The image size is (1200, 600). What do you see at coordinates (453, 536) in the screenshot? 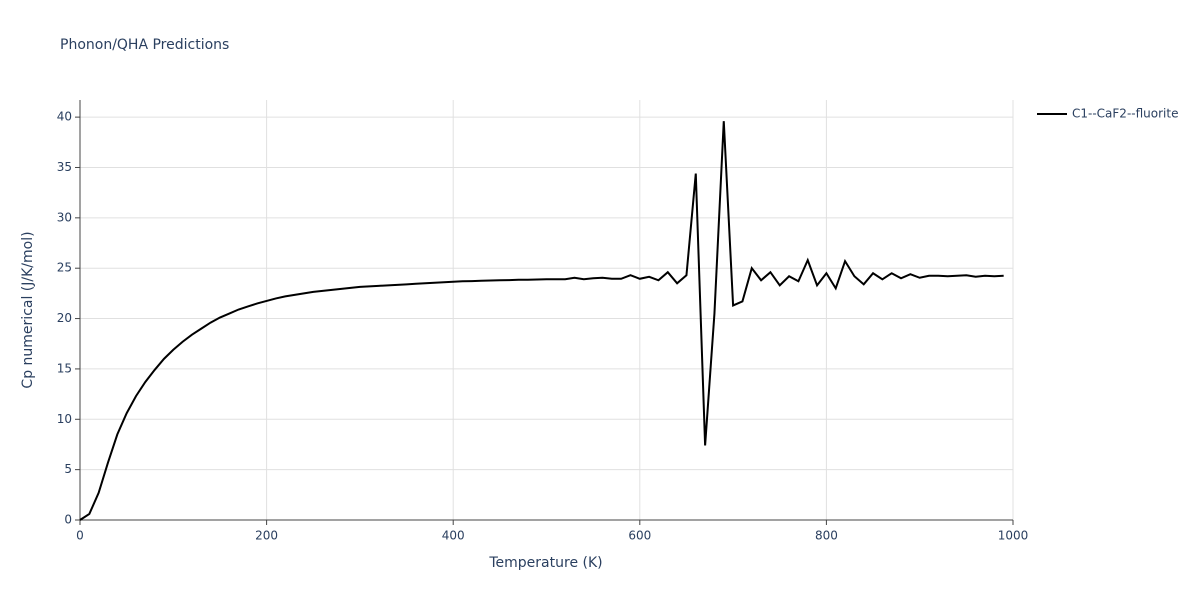
I see `x-tick-label: 400` at bounding box center [453, 536].